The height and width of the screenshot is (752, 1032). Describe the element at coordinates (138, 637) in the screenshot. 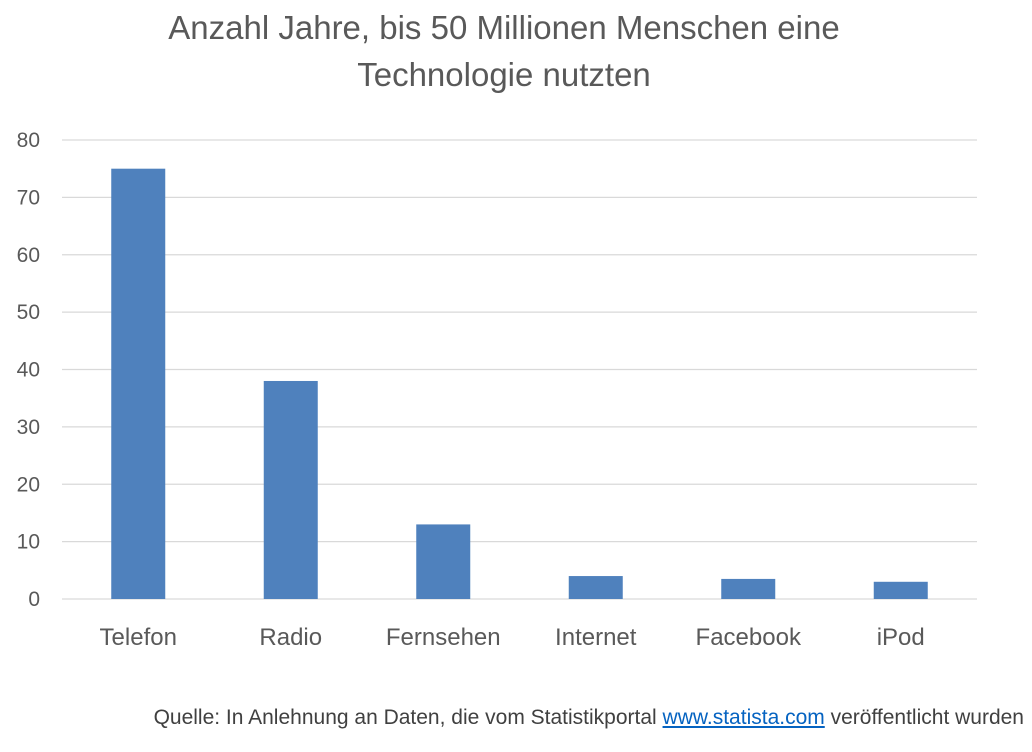

I see `x-category-label-telefon: Telefon` at that location.